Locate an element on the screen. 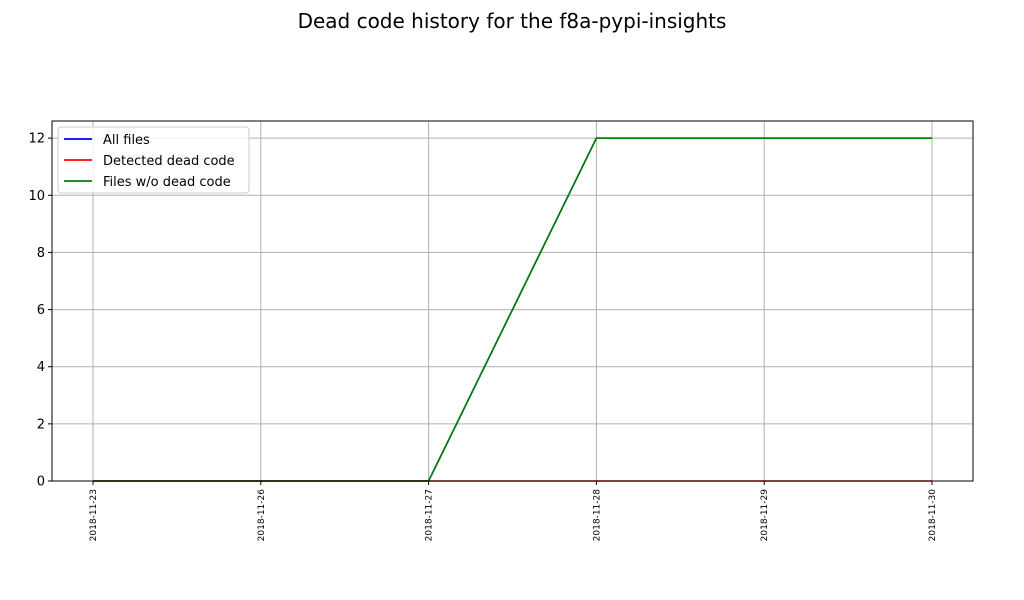 Image resolution: width=1024 pixels, height=600 pixels. y-tick-label: 12 is located at coordinates (36, 139).